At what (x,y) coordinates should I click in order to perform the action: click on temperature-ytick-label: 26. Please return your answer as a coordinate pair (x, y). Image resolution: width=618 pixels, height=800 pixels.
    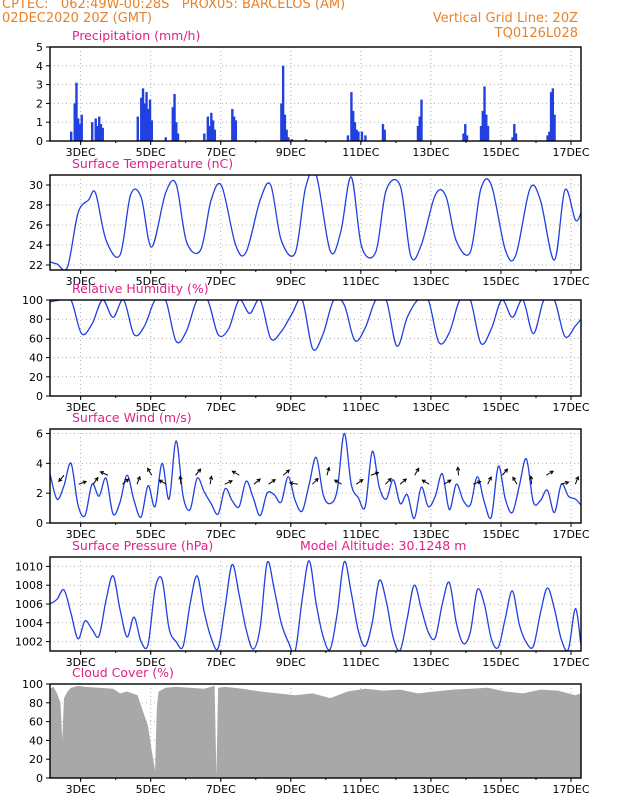
    Looking at the image, I should click on (36, 225).